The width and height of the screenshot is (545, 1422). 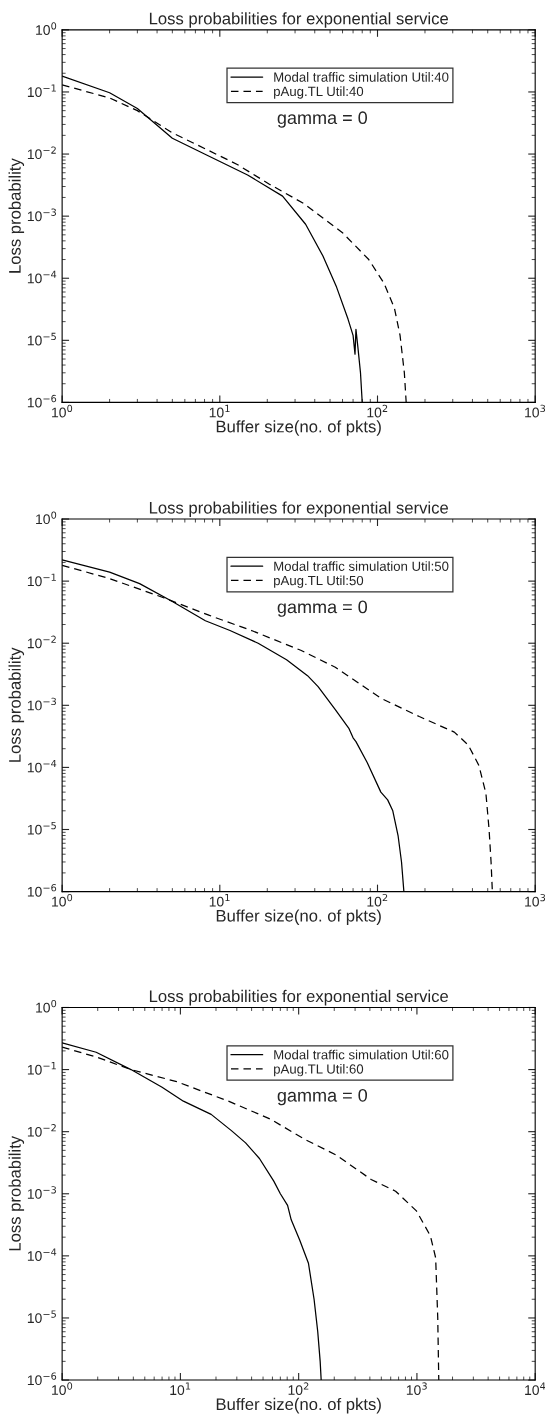 I want to click on legend-label: pAug.TL Util:60, so click(x=319, y=1070).